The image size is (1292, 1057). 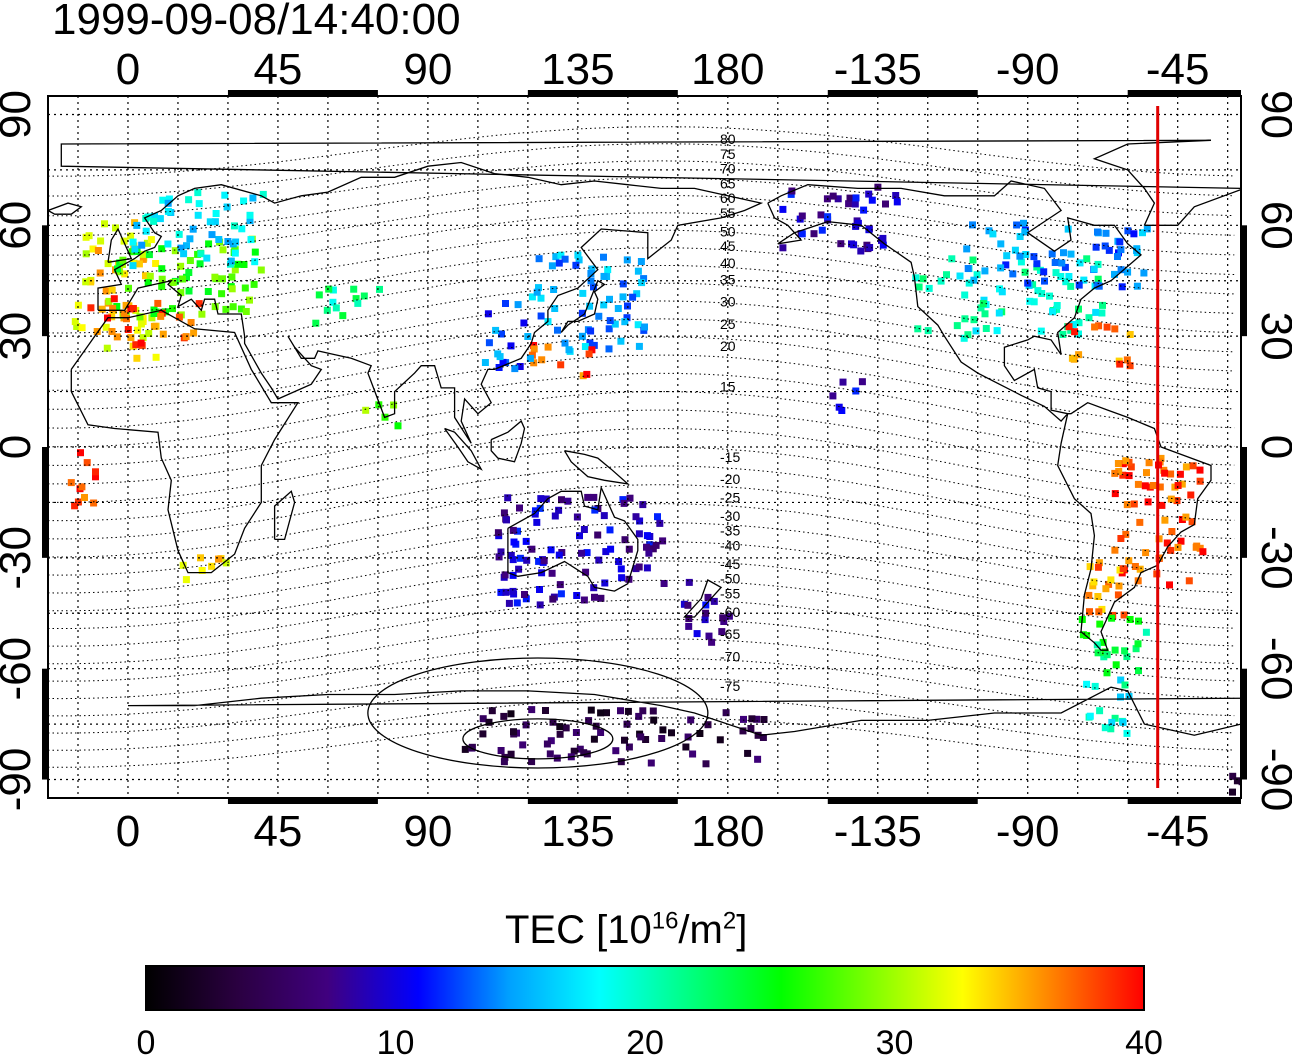 I want to click on mlat-label: 60, so click(x=728, y=198).